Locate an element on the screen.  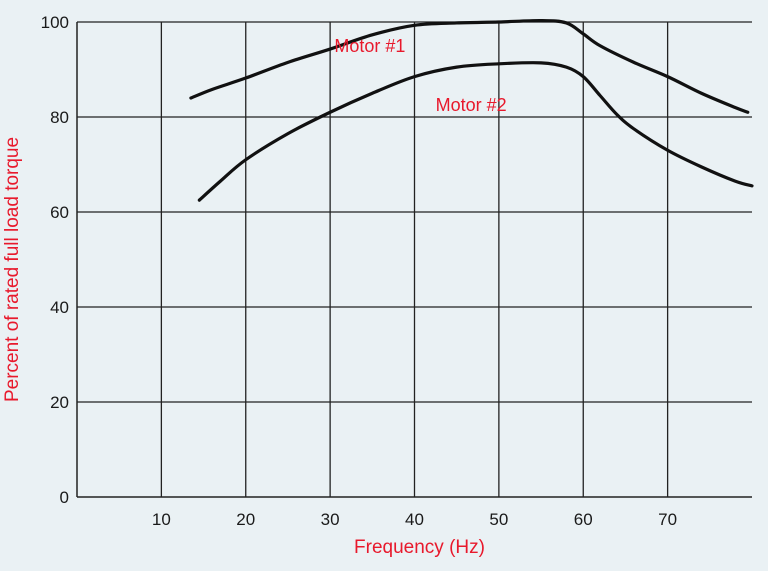
y-tick-label: 60 is located at coordinates (59, 212).